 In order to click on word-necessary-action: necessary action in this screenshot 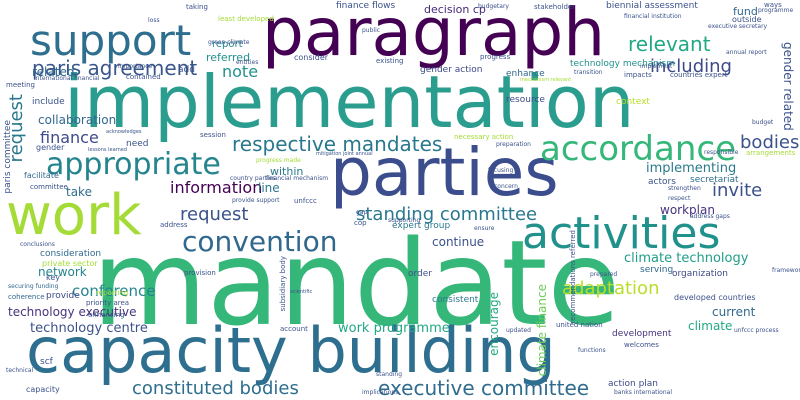, I will do `click(484, 137)`.